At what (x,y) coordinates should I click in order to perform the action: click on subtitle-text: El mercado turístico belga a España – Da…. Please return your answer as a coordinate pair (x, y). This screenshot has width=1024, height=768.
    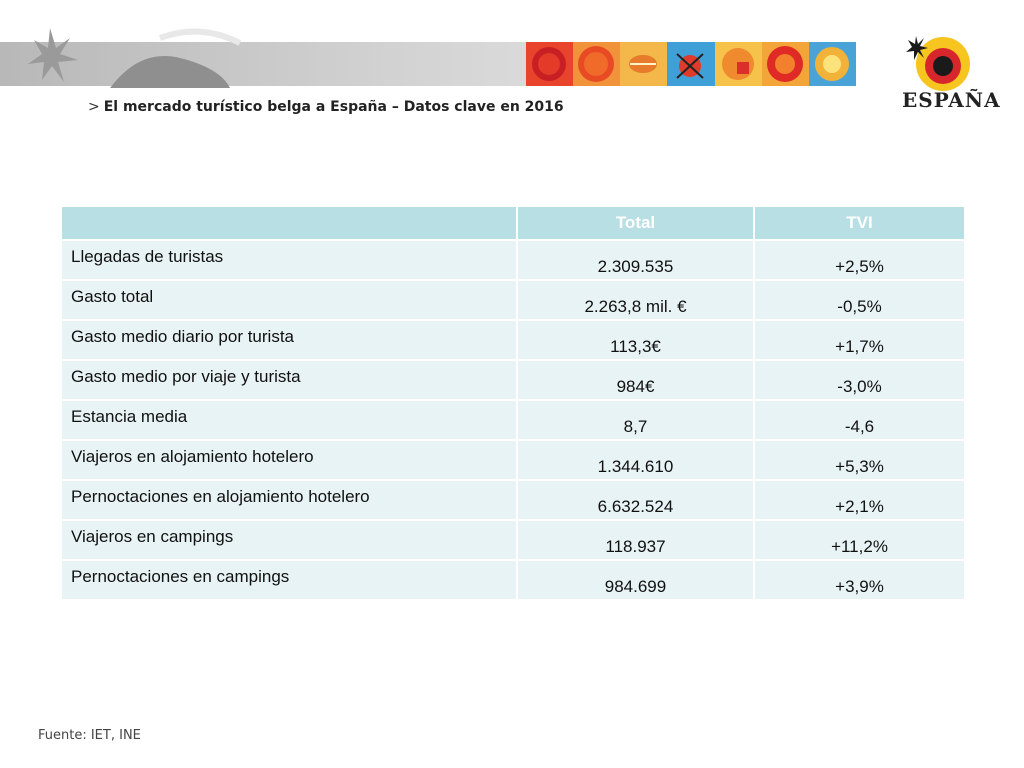
    Looking at the image, I should click on (333, 107).